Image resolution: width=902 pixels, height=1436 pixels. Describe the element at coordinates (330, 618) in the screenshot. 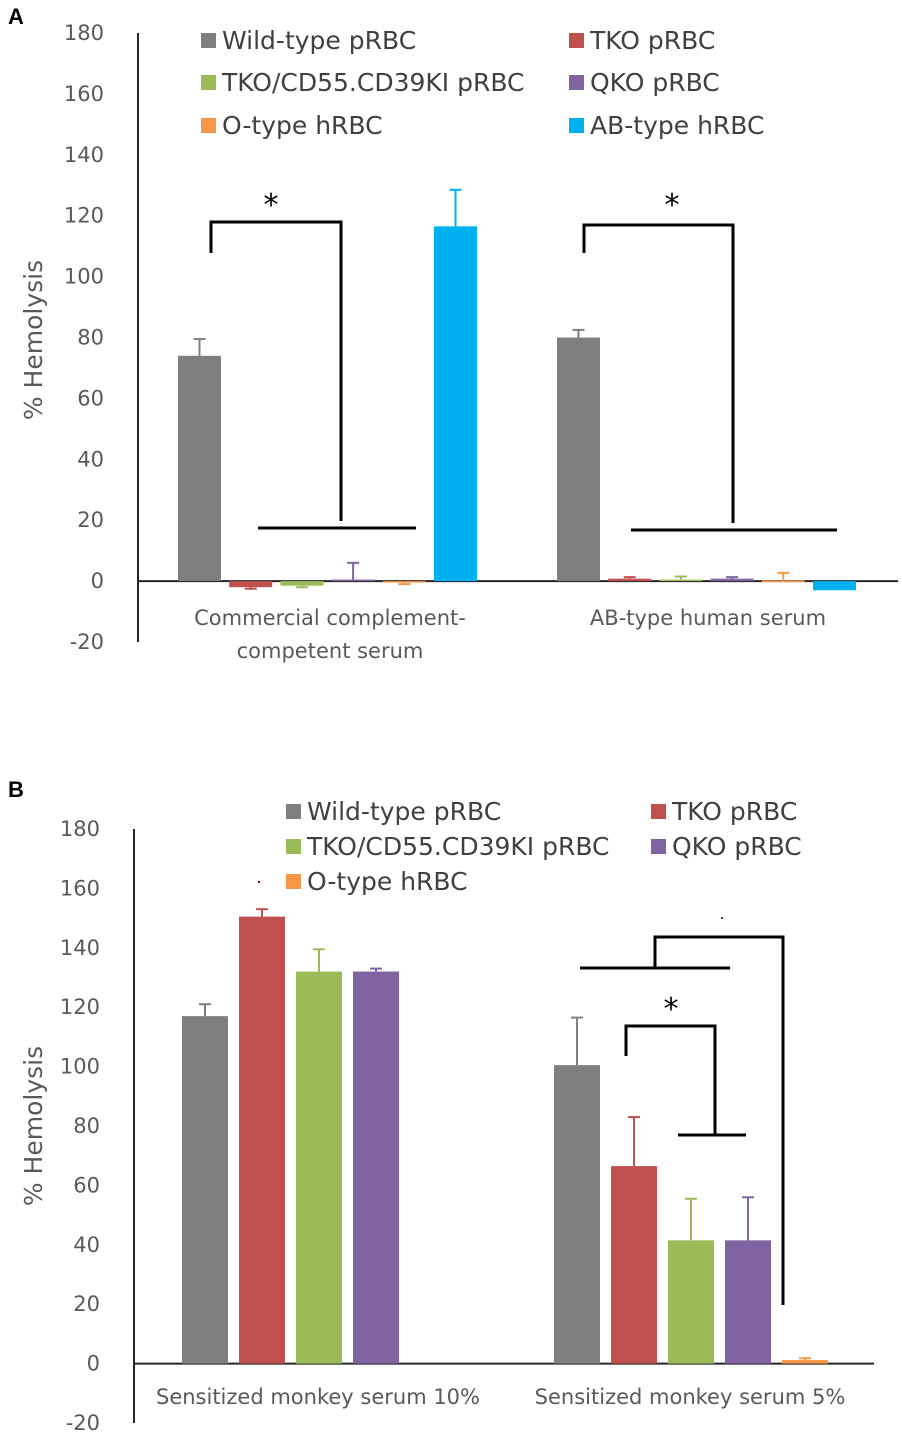

I see `category-label: Commercial complement-` at that location.